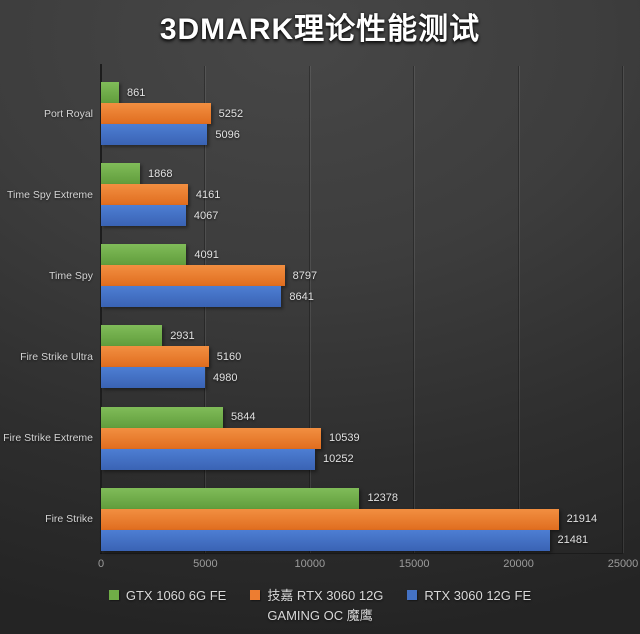 The image size is (640, 634). Describe the element at coordinates (362, 134) in the screenshot. I see `bar-line: 5096` at that location.